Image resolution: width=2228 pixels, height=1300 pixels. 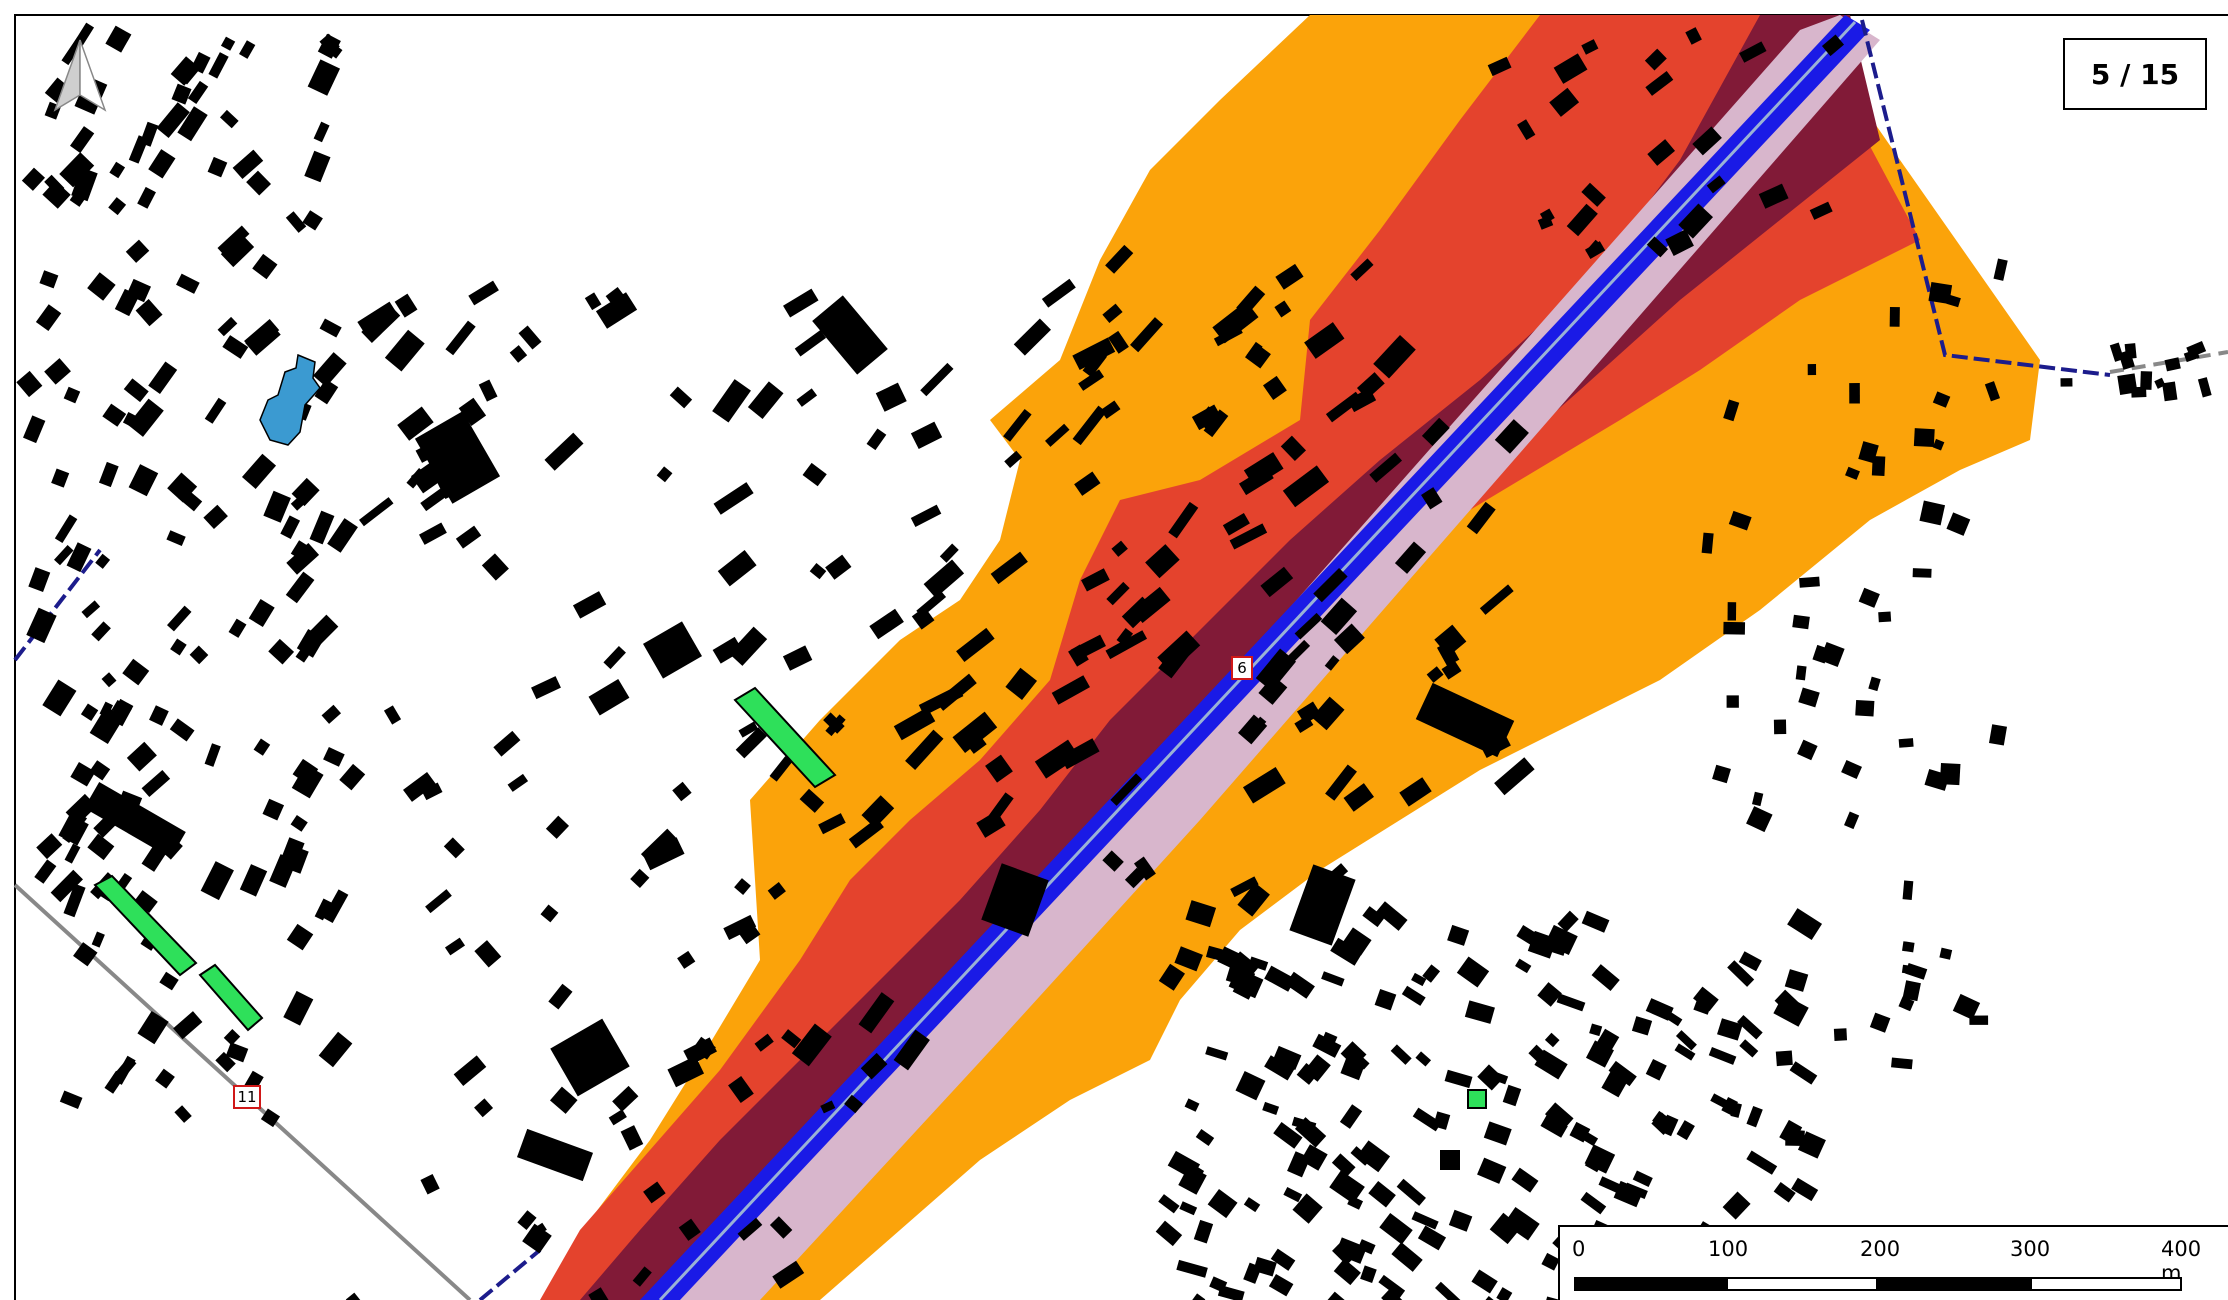 I want to click on scale-label-200: 200, so click(x=1880, y=1249).